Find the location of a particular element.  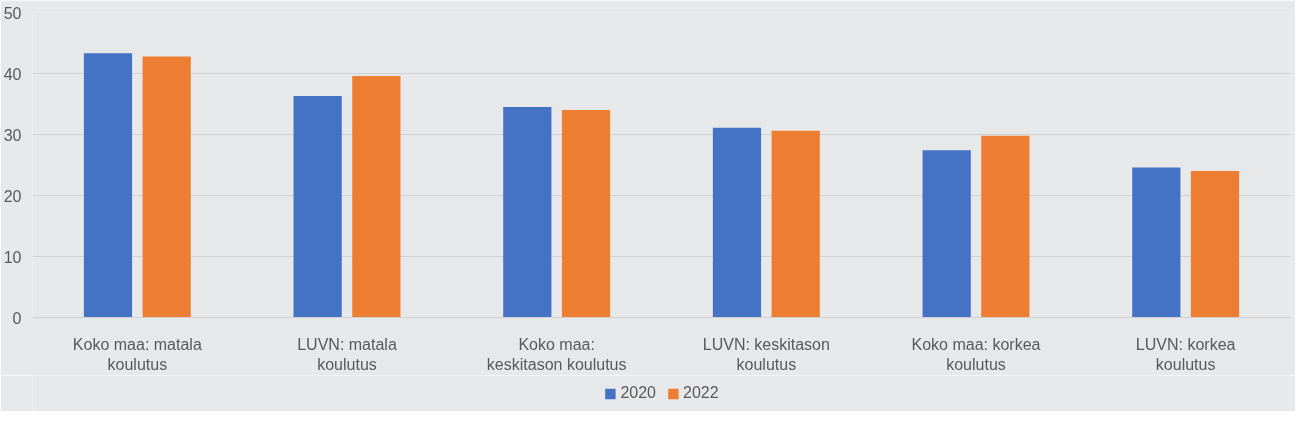

y-tick-label: 30 is located at coordinates (12, 135).